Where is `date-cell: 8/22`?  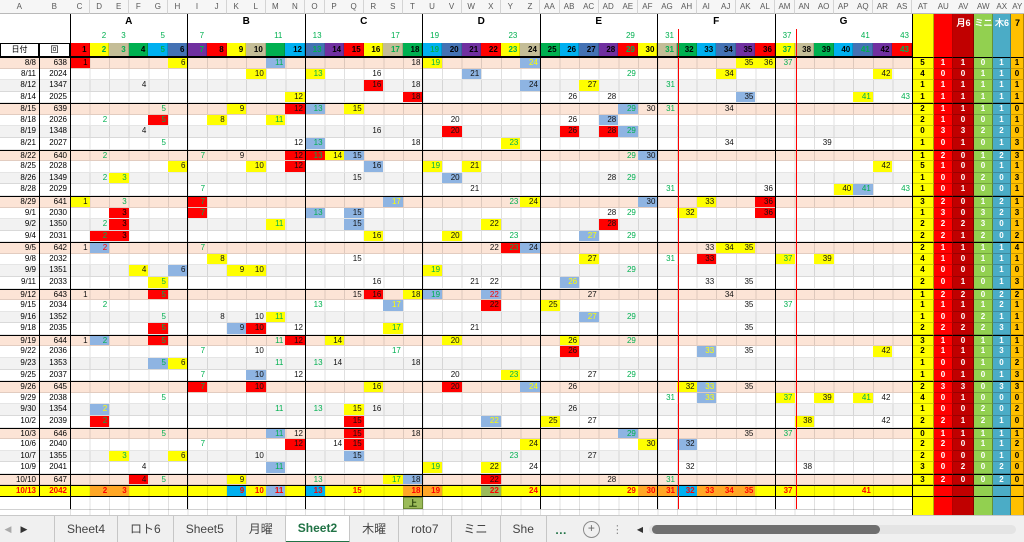 date-cell: 8/22 is located at coordinates (28, 155).